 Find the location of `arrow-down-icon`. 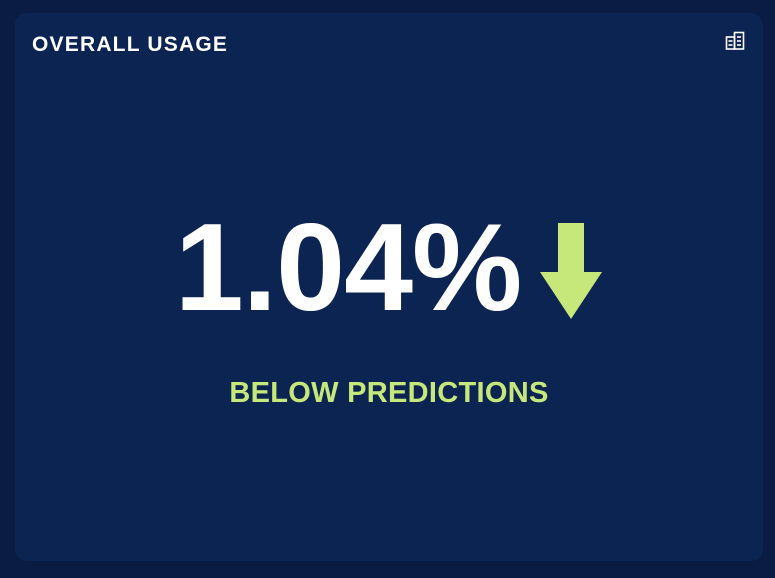

arrow-down-icon is located at coordinates (571, 271).